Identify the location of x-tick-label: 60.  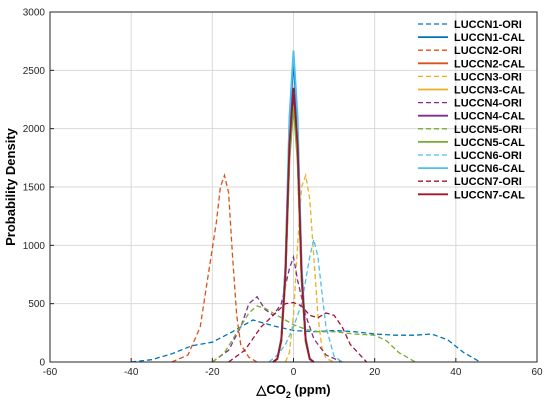
(537, 372).